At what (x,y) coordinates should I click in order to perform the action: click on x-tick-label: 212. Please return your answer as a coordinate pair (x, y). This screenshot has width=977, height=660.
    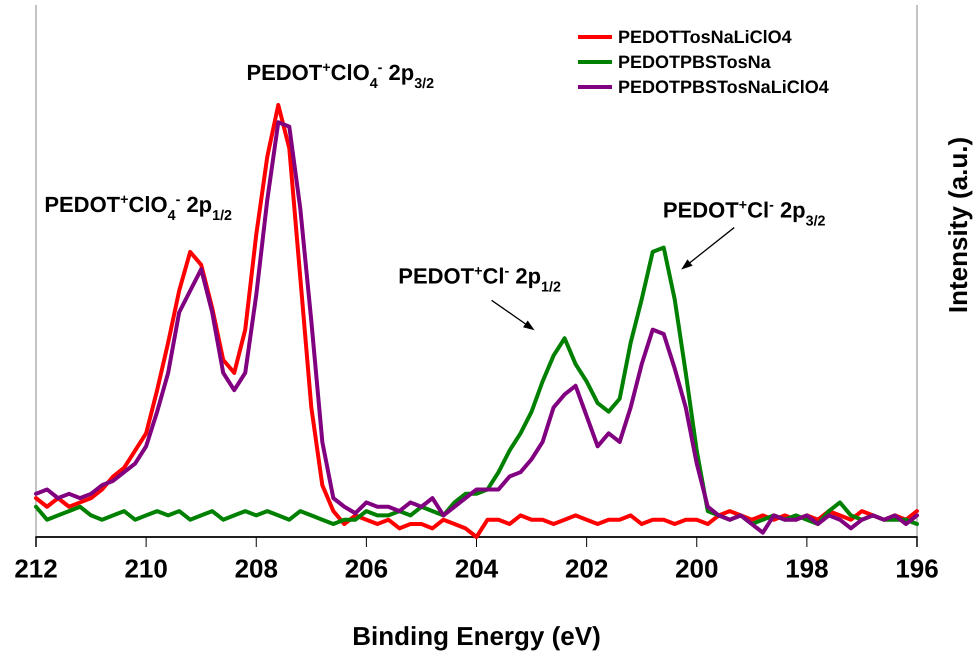
    Looking at the image, I should click on (36, 568).